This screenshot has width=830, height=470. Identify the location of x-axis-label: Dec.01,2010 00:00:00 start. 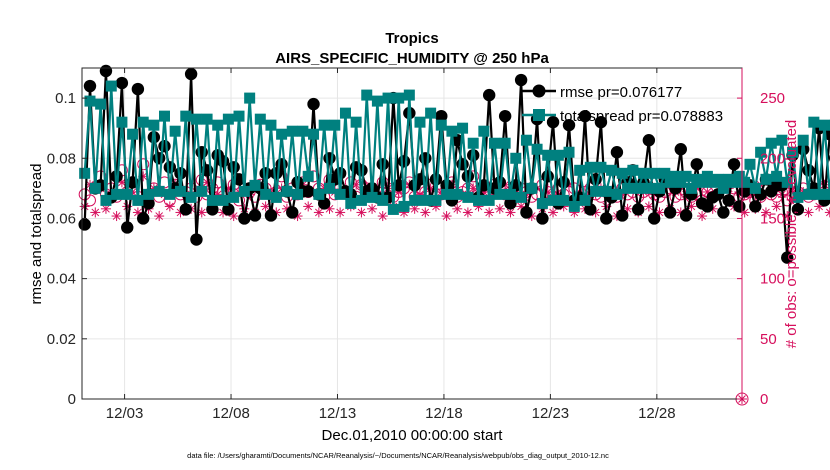
(413, 435).